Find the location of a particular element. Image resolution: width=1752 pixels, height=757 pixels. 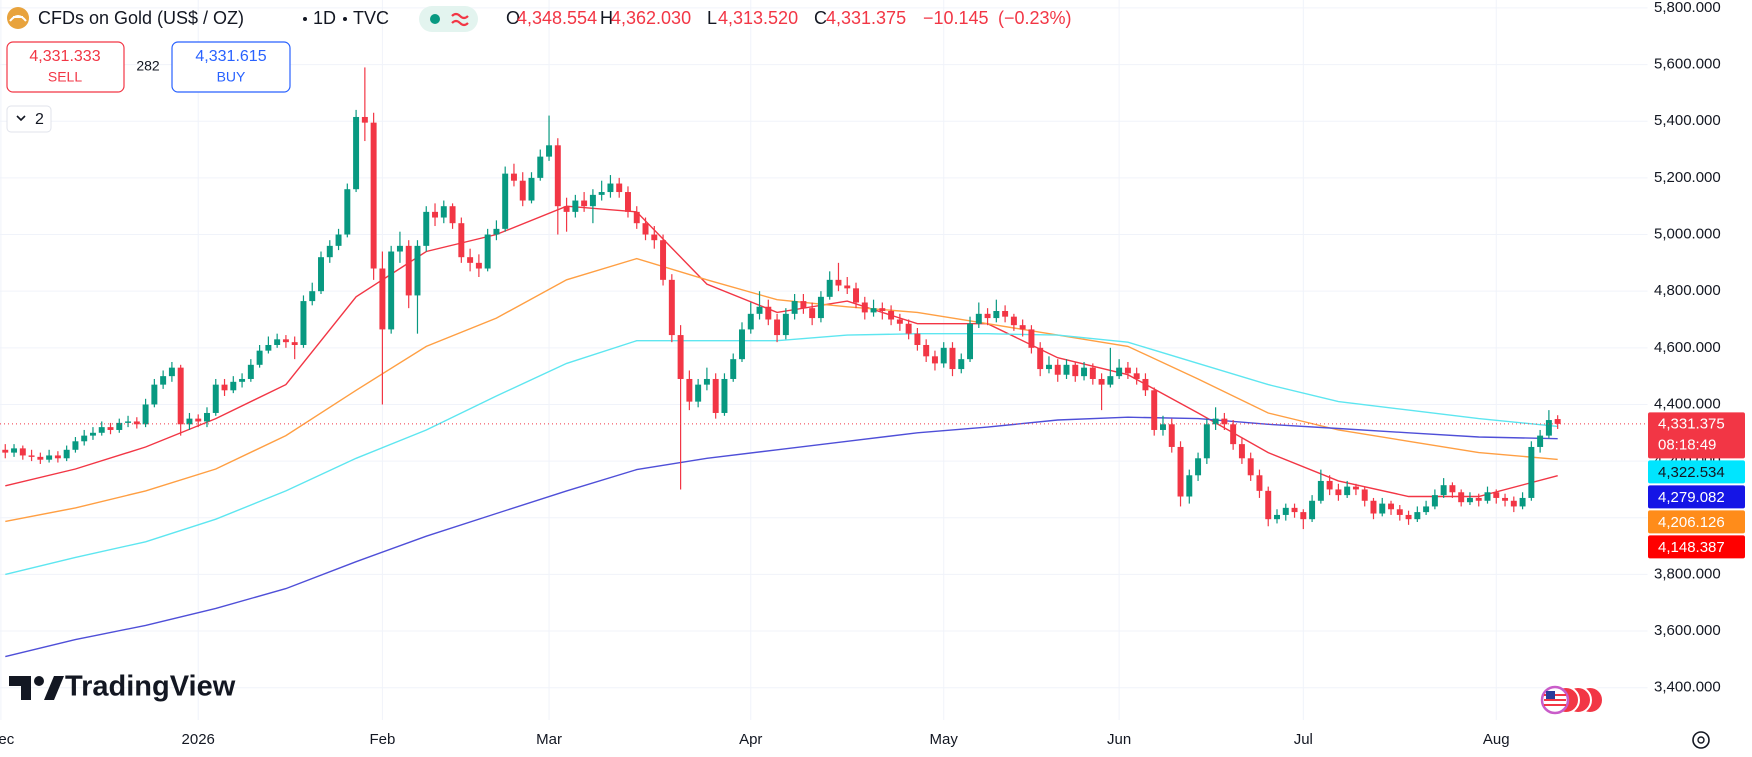

x-tick-label: Jul is located at coordinates (1303, 739).